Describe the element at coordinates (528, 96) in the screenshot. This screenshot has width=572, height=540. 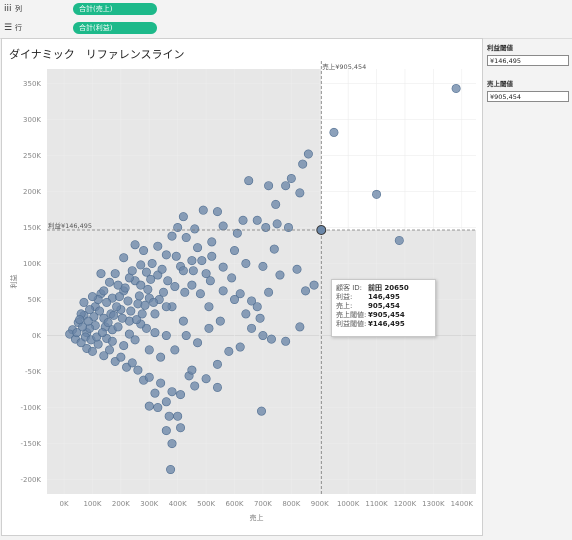
I see `sales-threshold-input: ¥905,454` at that location.